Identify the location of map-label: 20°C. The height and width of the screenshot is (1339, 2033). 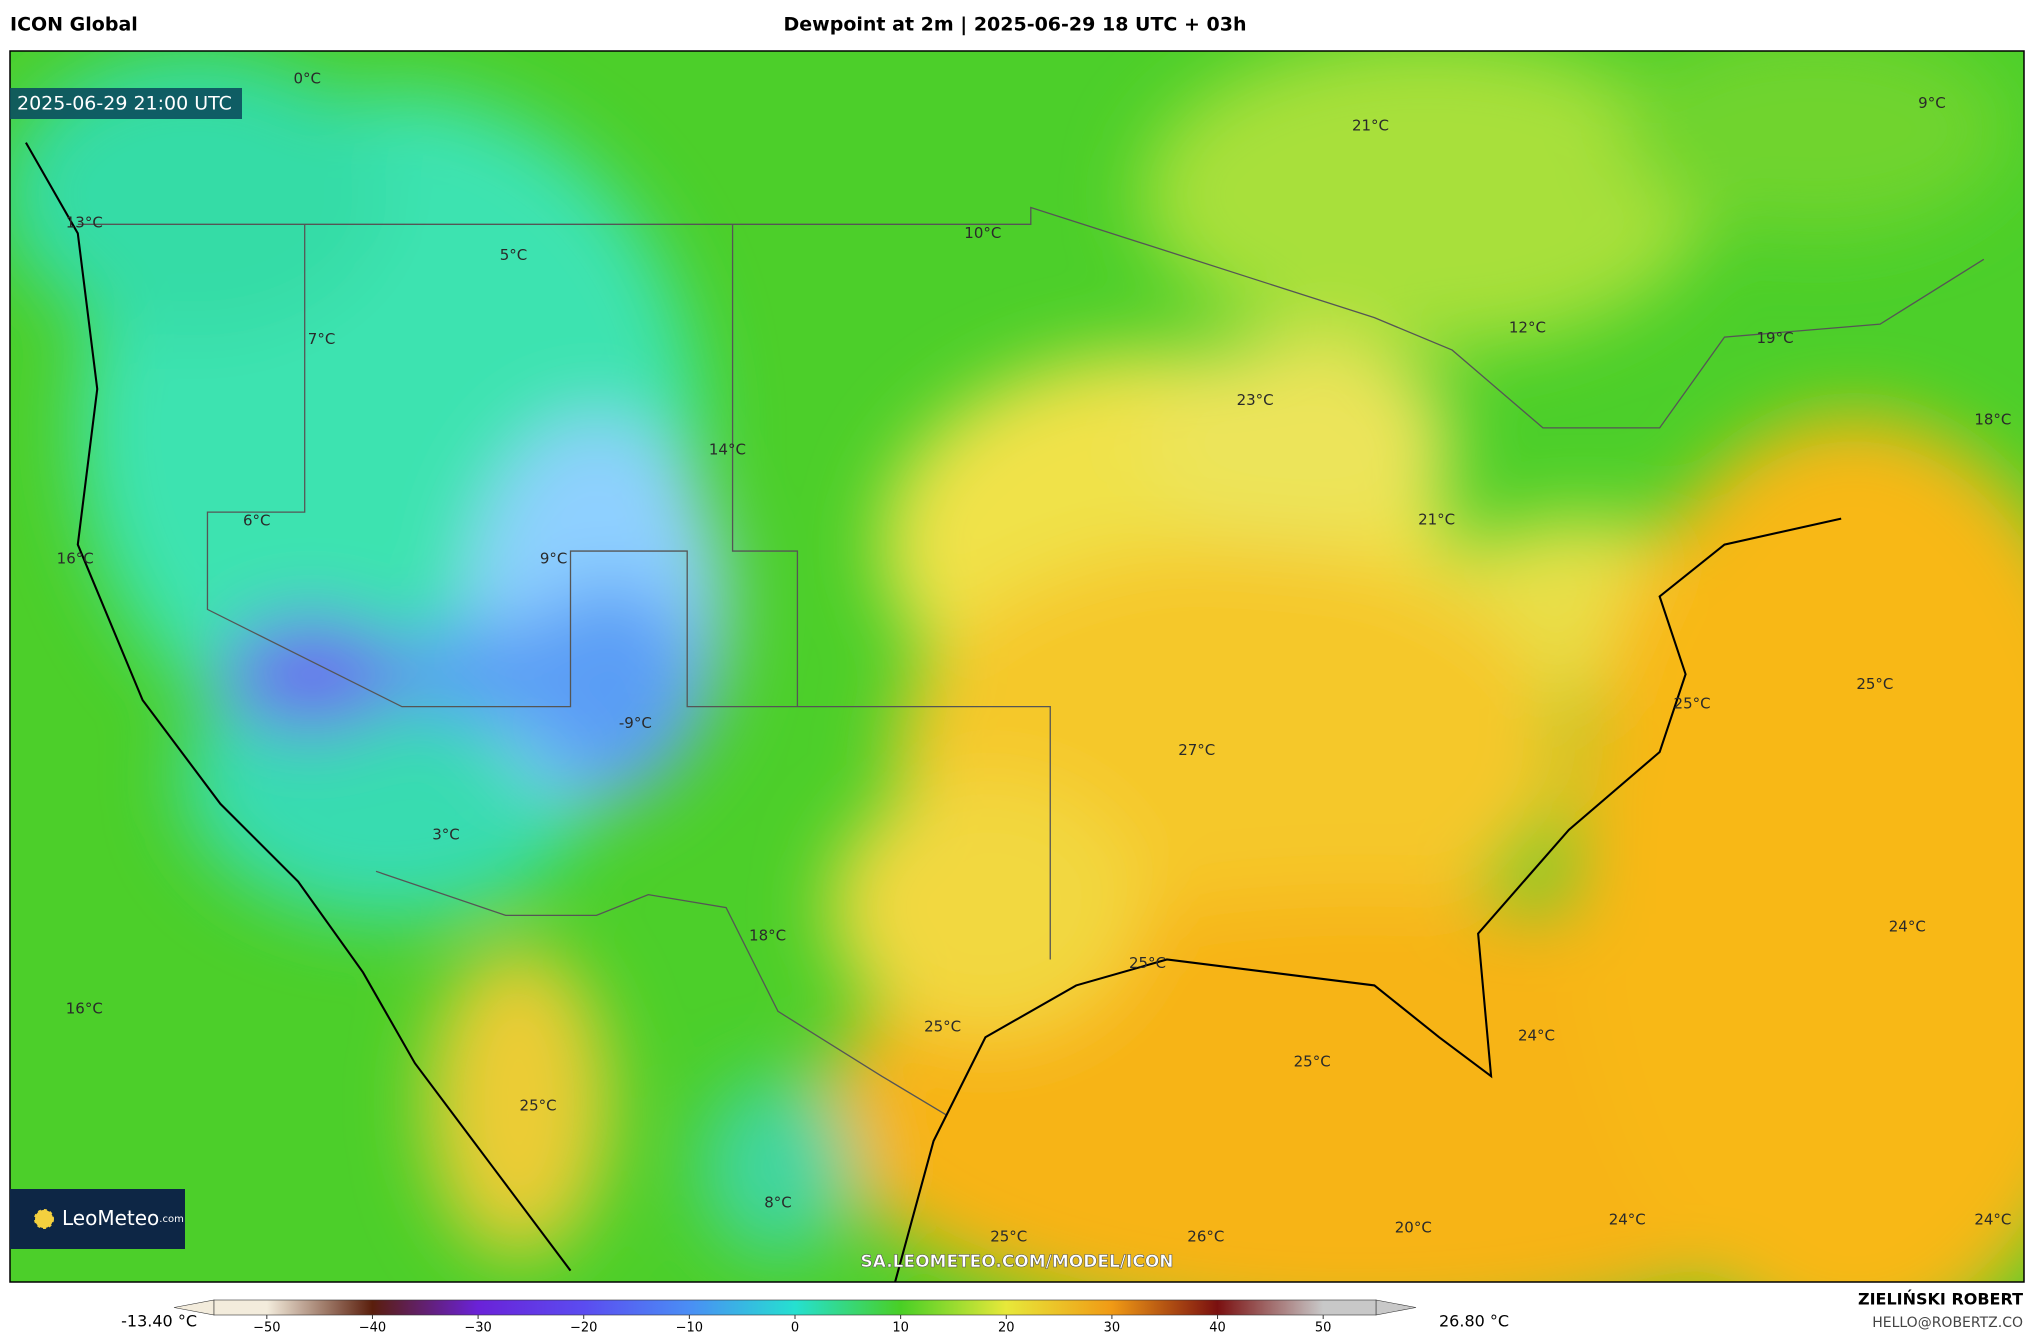
(1413, 1227).